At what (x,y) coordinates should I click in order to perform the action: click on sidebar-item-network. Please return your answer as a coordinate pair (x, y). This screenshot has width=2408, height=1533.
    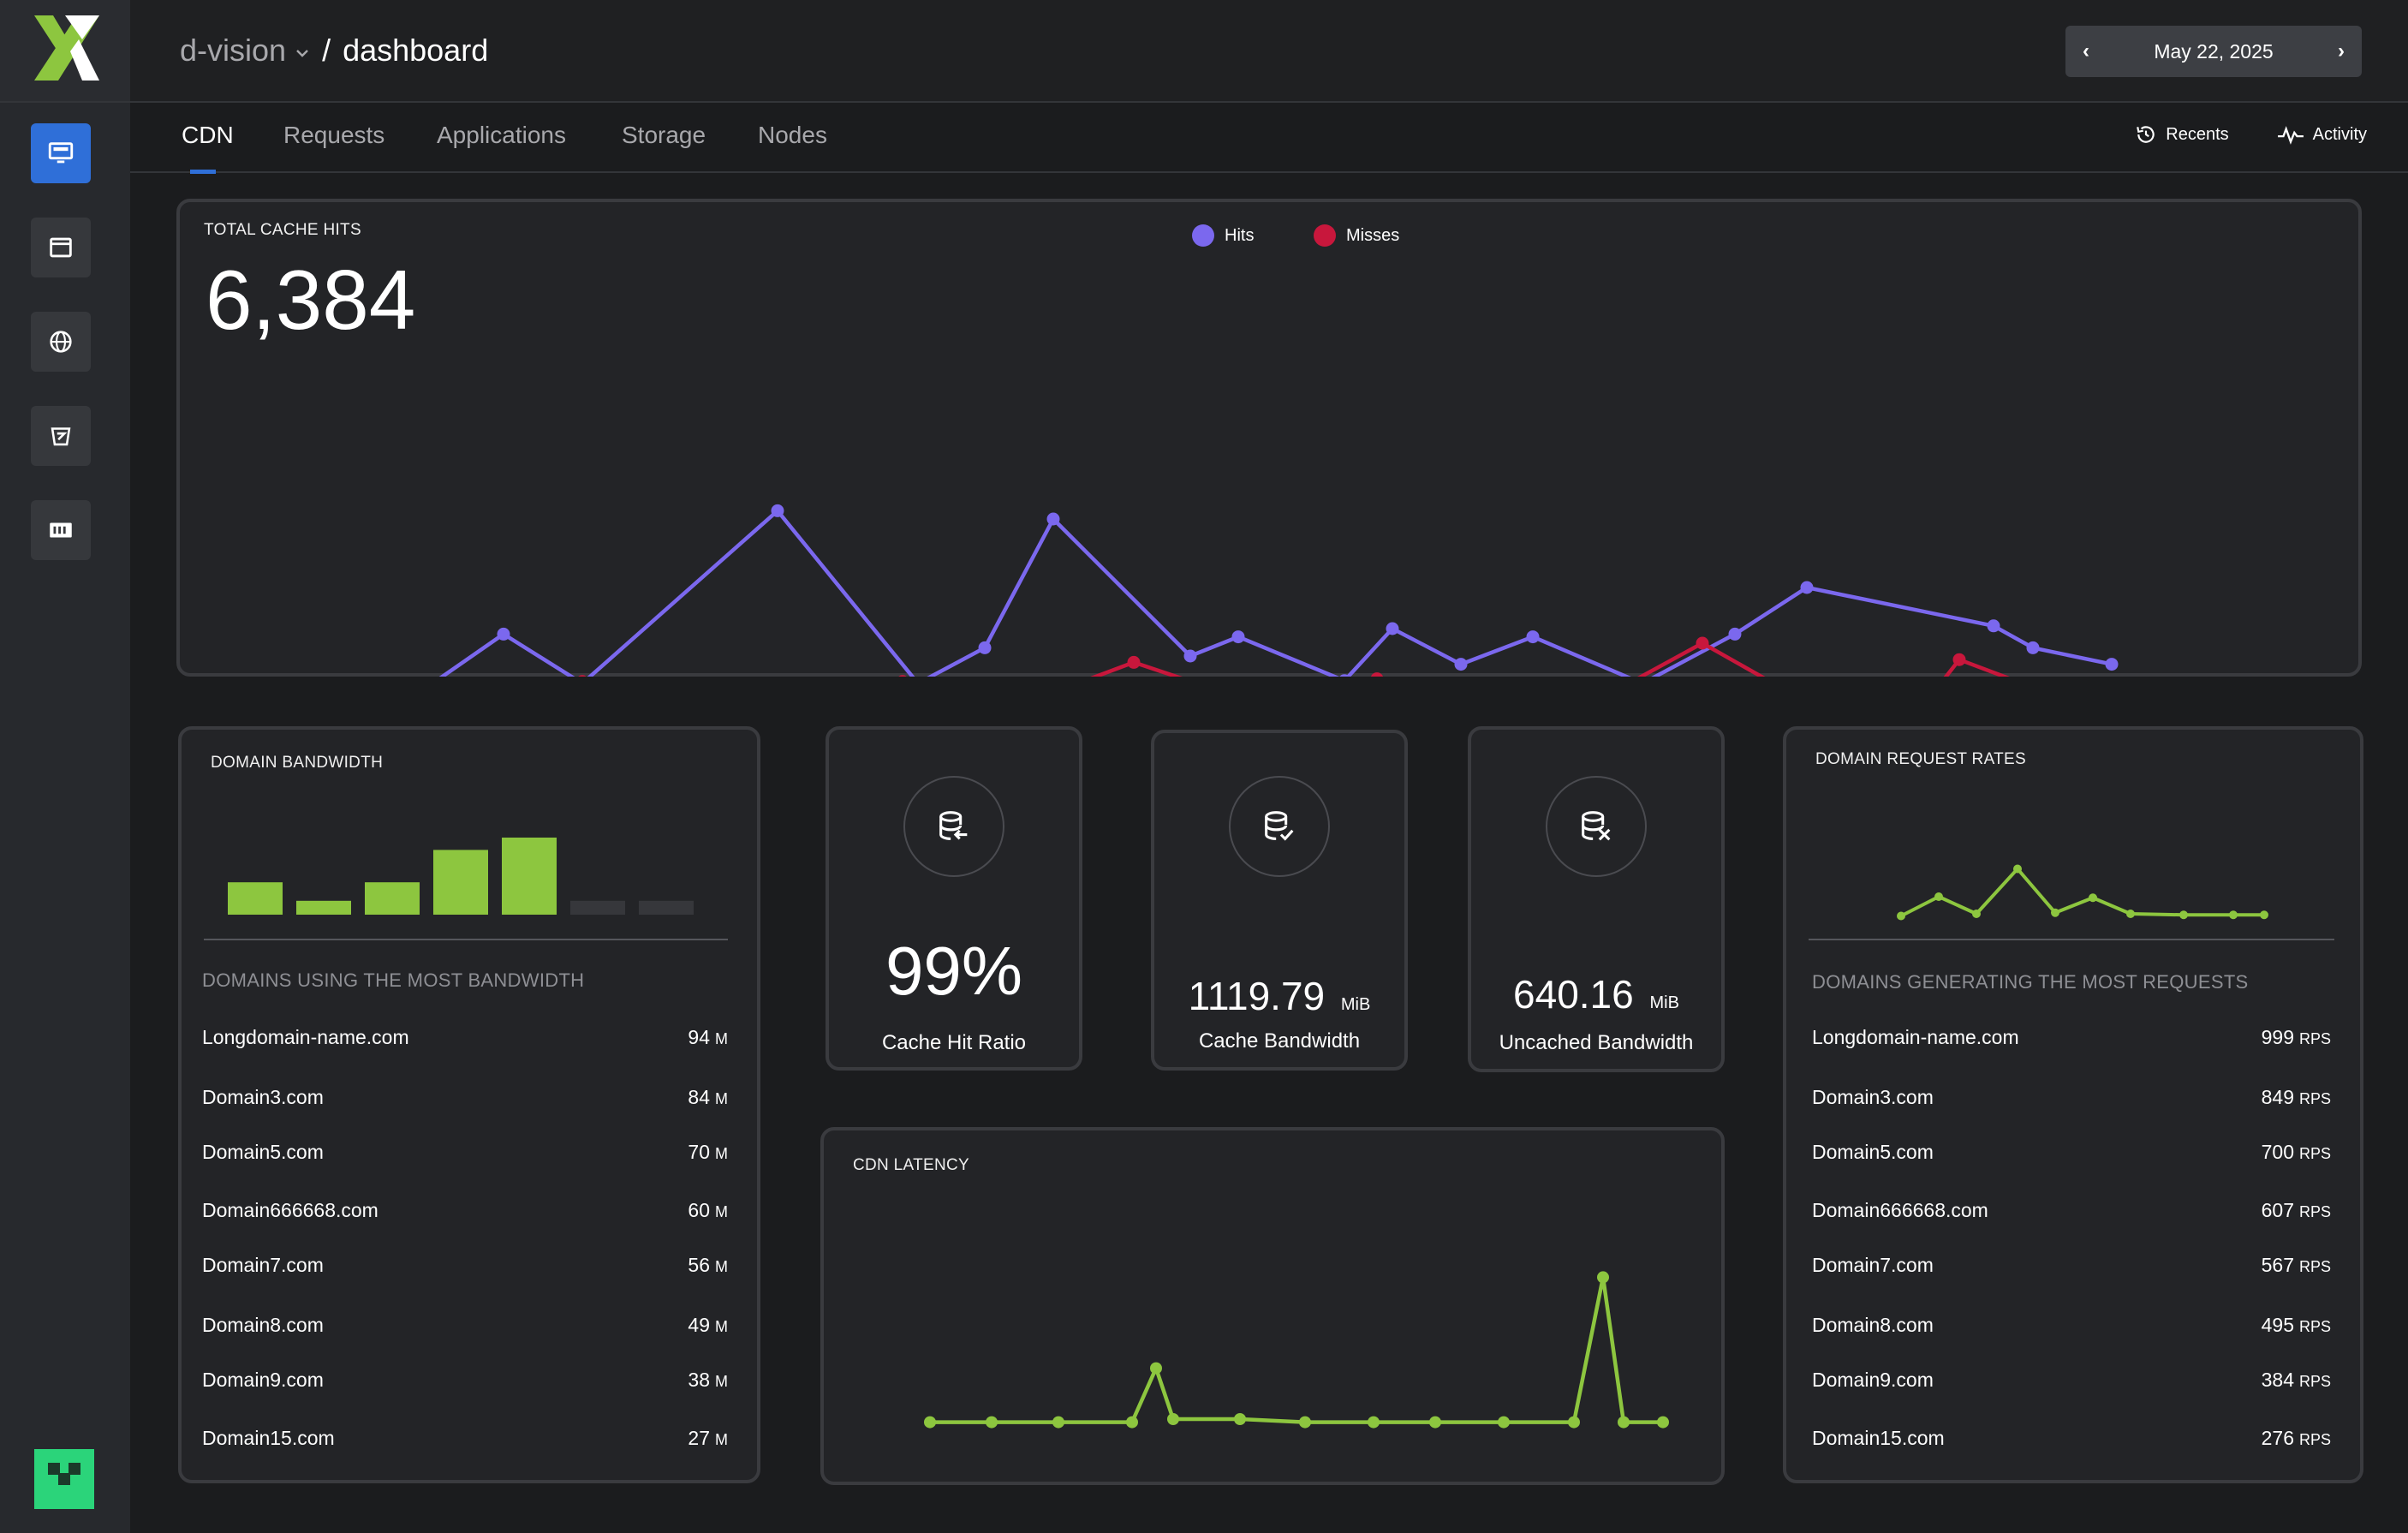
    Looking at the image, I should click on (61, 342).